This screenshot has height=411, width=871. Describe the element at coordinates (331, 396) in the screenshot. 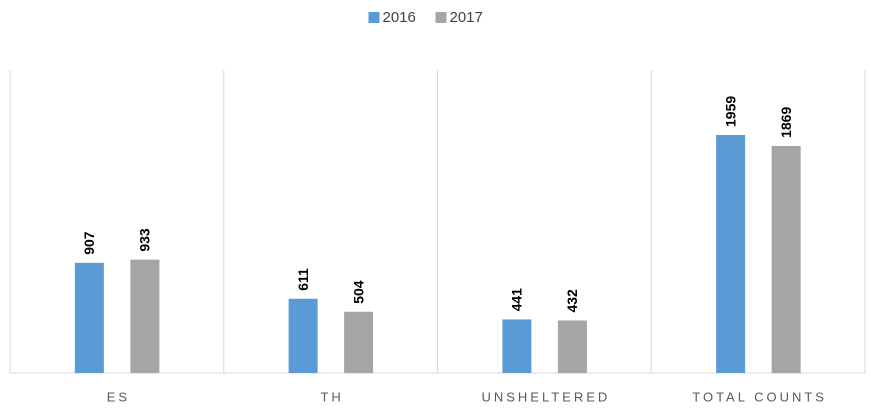

I see `x-tick-label: TH` at that location.